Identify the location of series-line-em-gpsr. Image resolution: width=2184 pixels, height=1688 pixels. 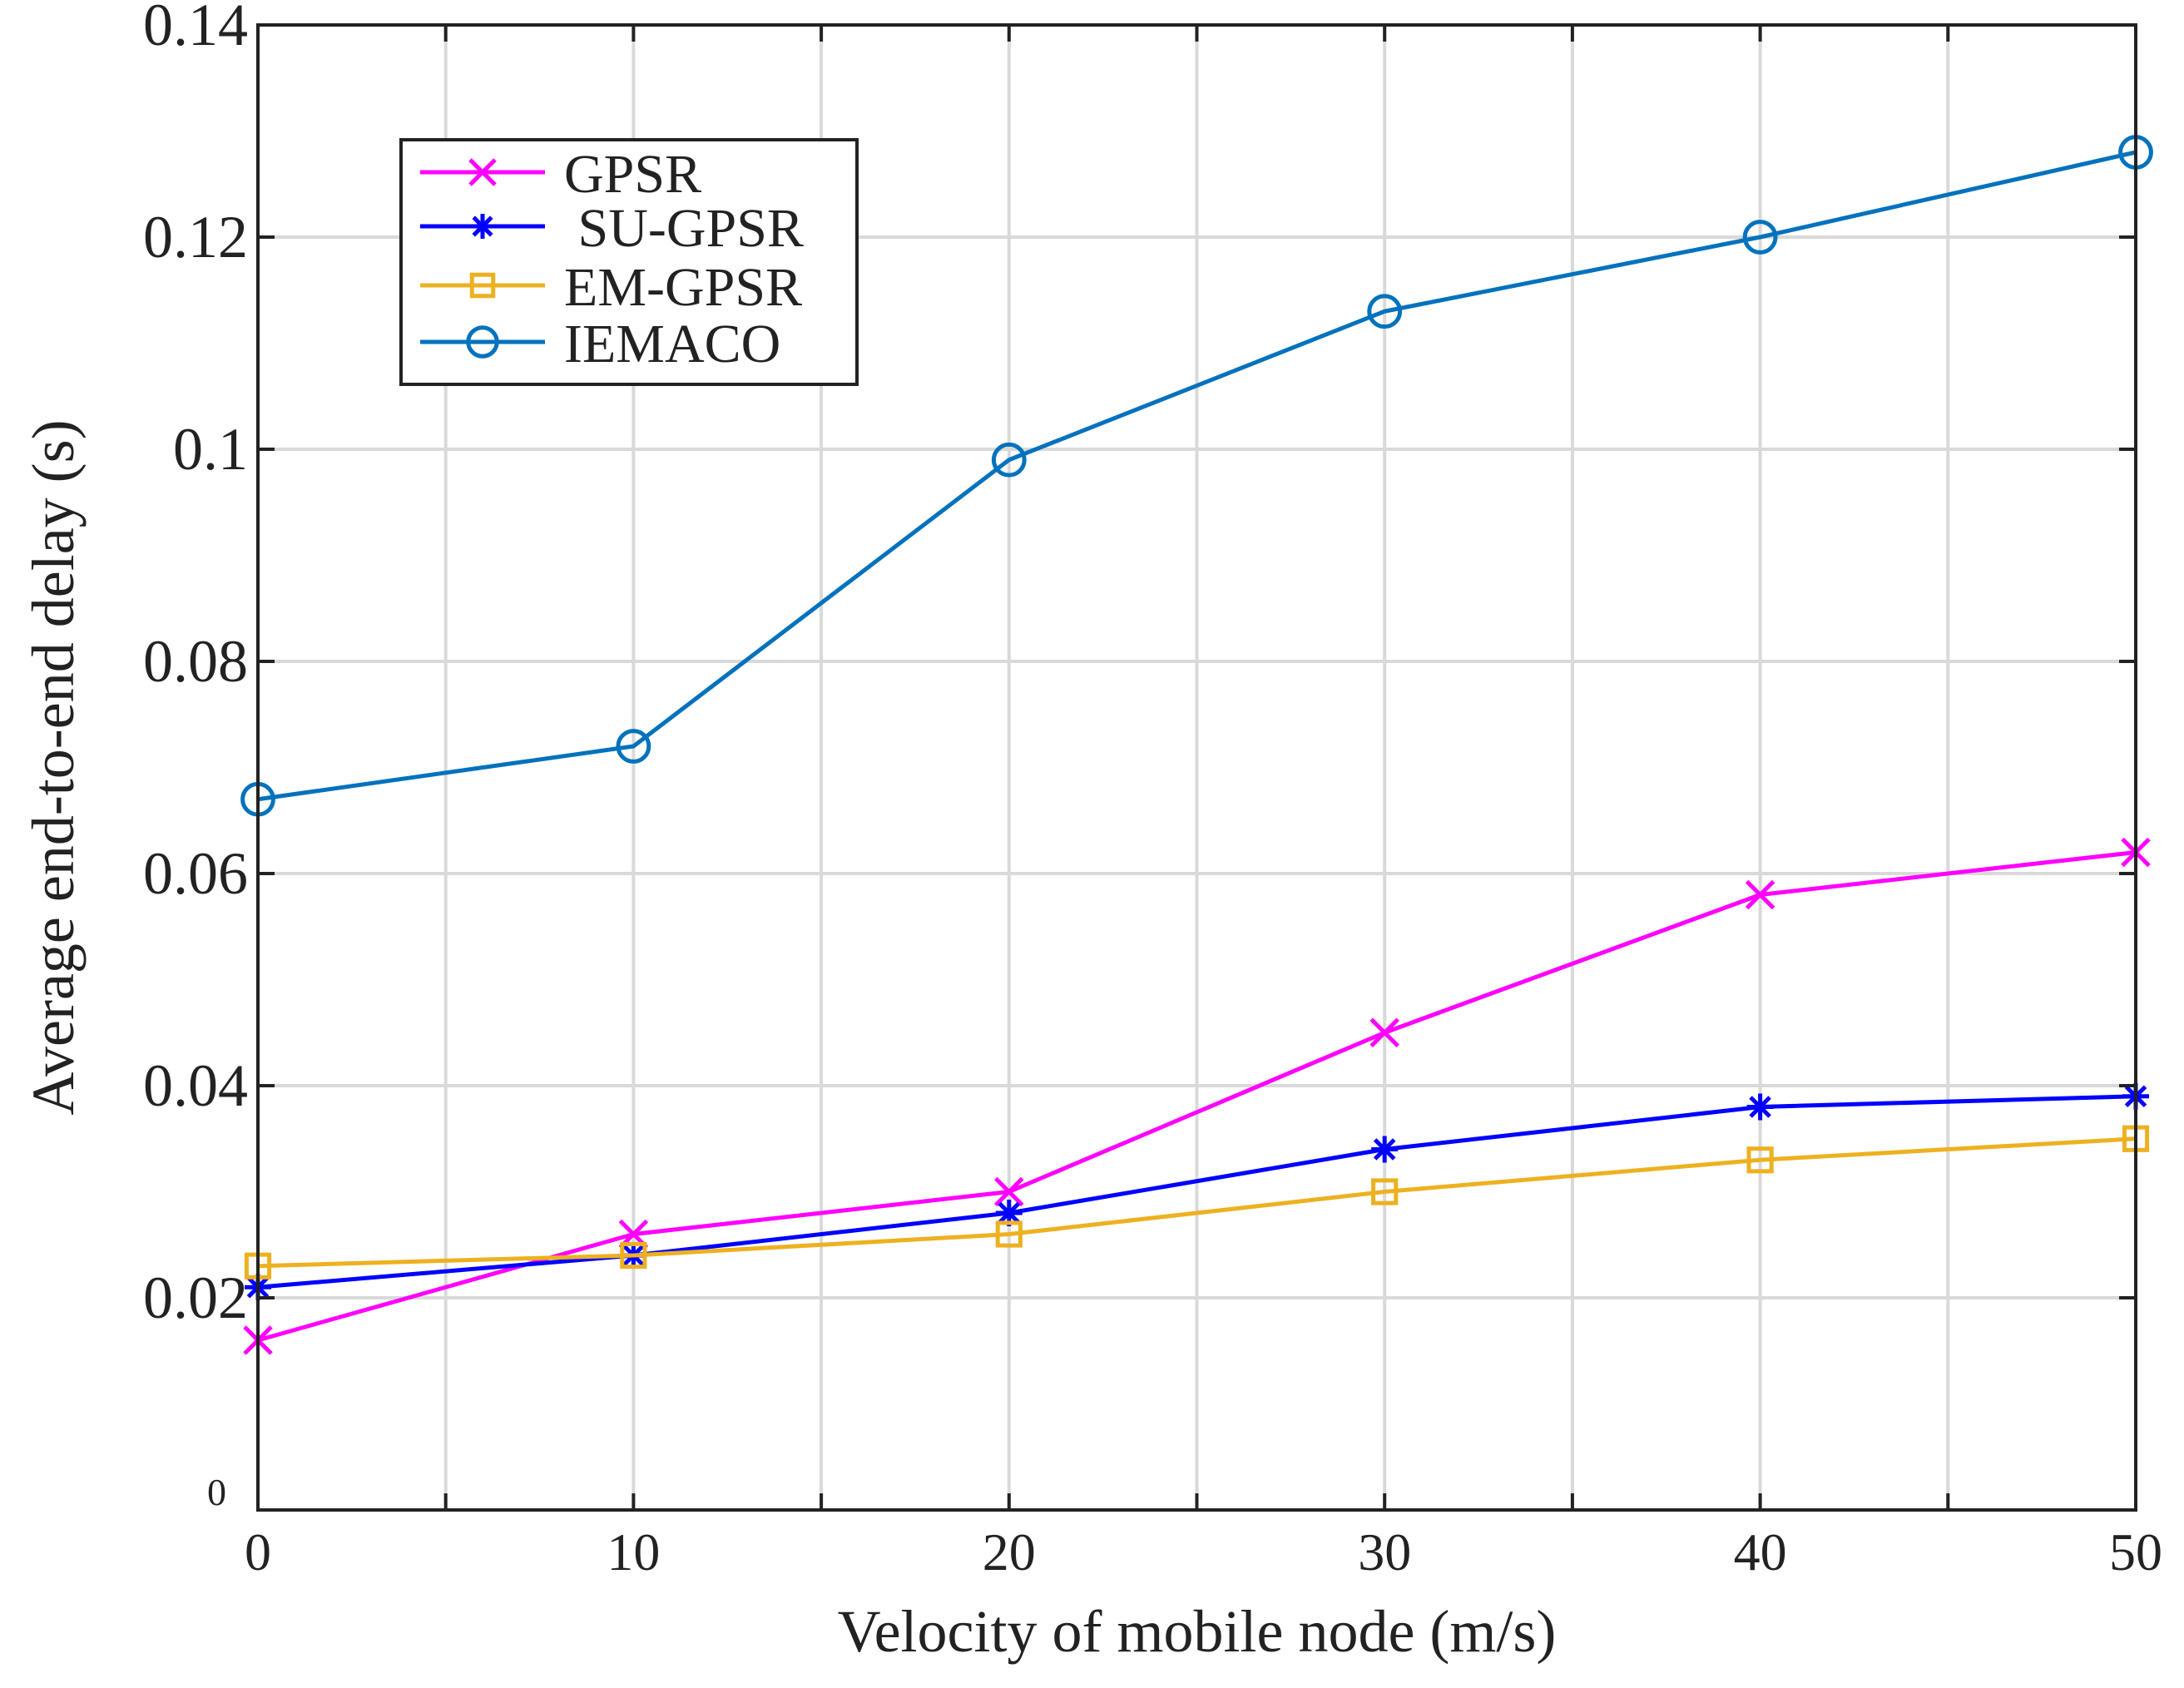
(1197, 1202).